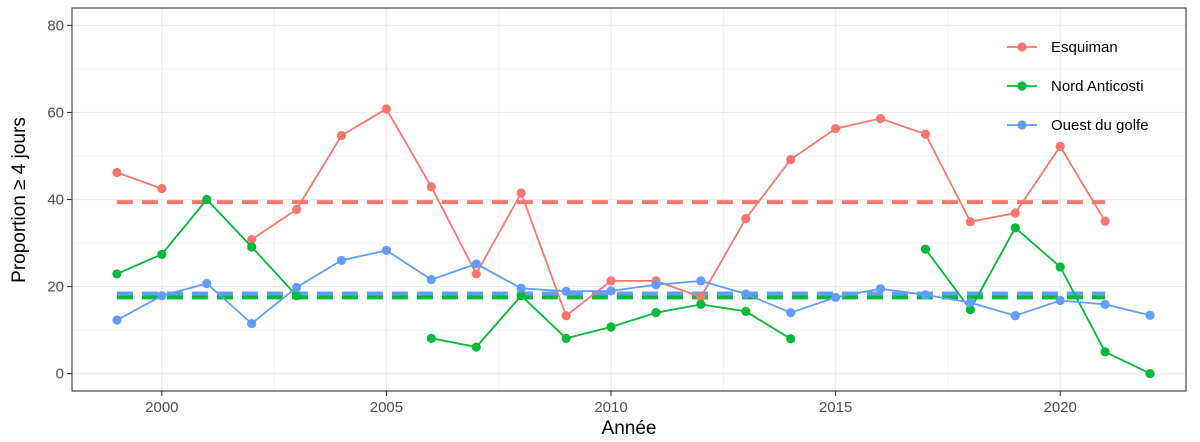  I want to click on legend-label: Esquiman, so click(1084, 47).